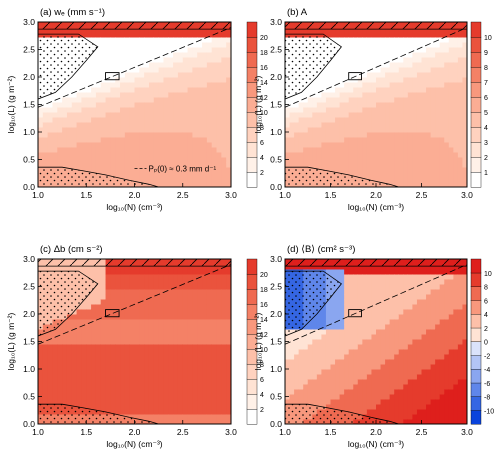  What do you see at coordinates (252, 164) in the screenshot?
I see `colorbar-swatch` at bounding box center [252, 164].